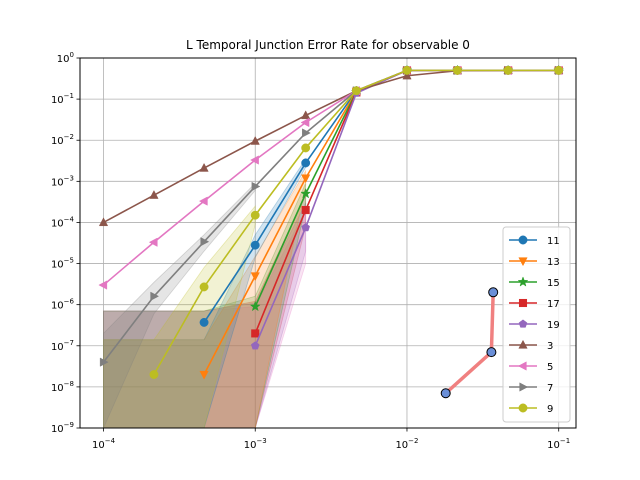  Describe the element at coordinates (534, 241) in the screenshot. I see `legend-item: 11` at that location.